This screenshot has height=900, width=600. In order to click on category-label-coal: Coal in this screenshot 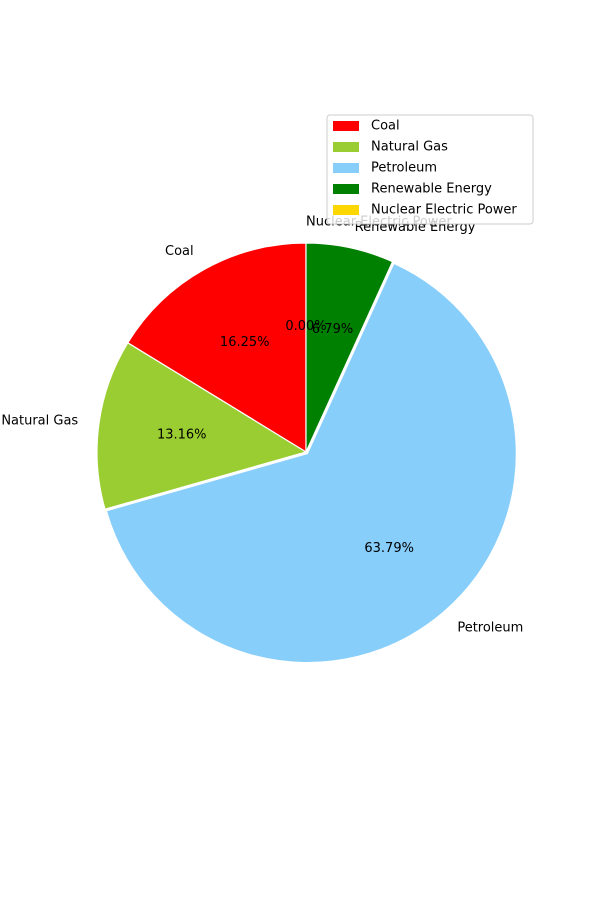, I will do `click(179, 251)`.